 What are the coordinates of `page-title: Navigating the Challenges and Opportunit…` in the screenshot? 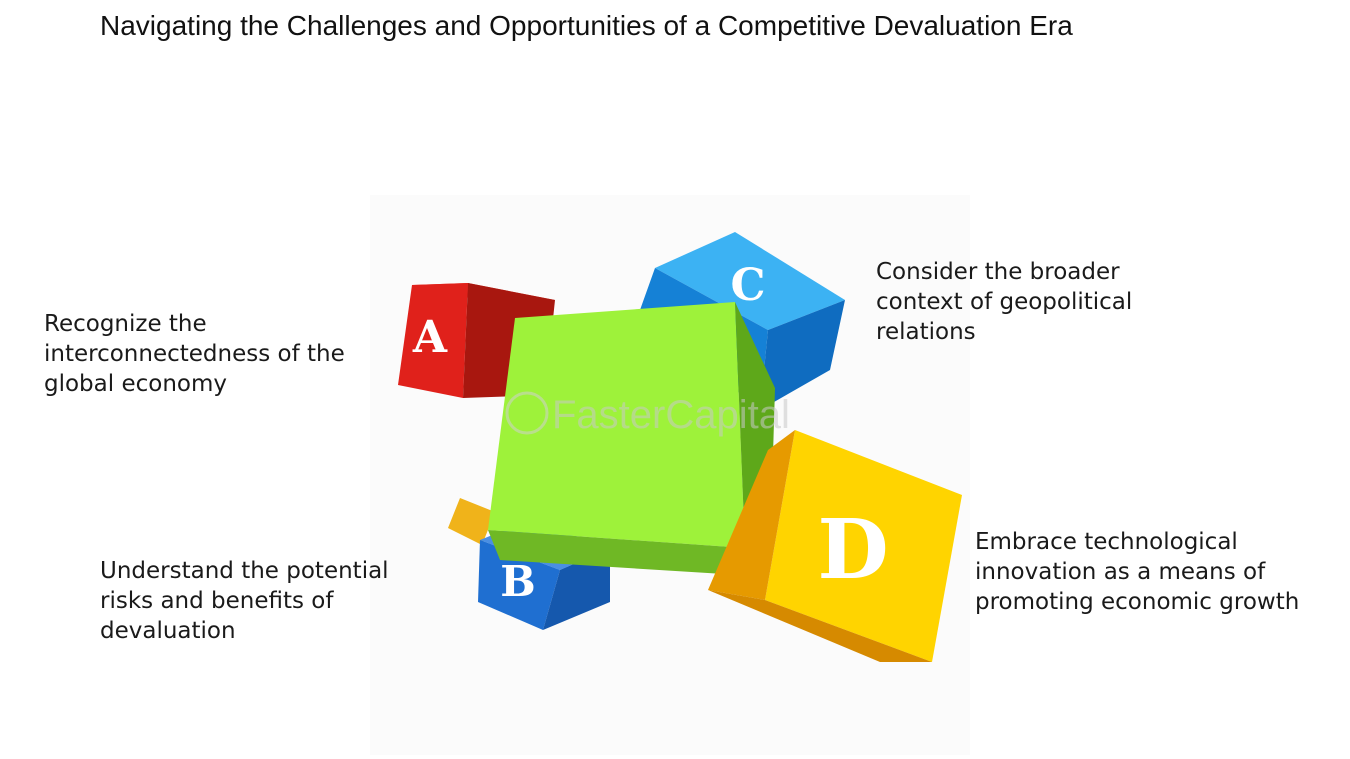 It's located at (586, 25).